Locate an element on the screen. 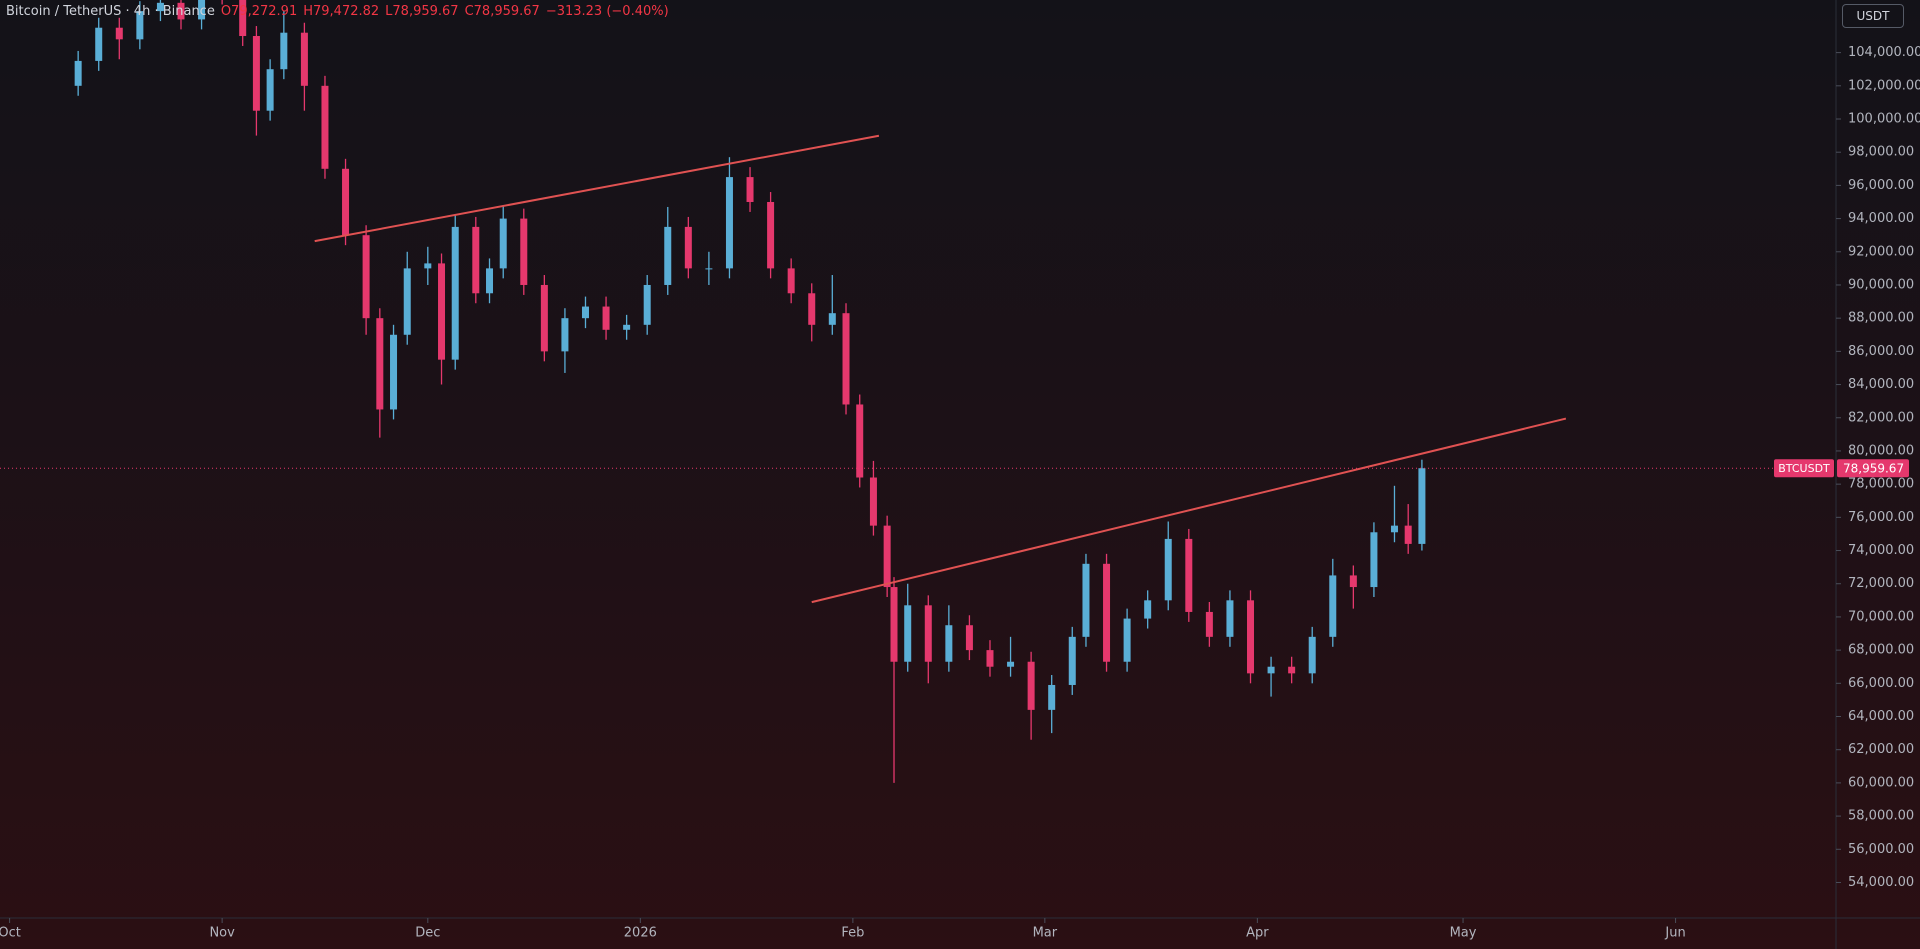 The width and height of the screenshot is (1920, 949). symbol-tag: BTCUSDT is located at coordinates (1804, 468).